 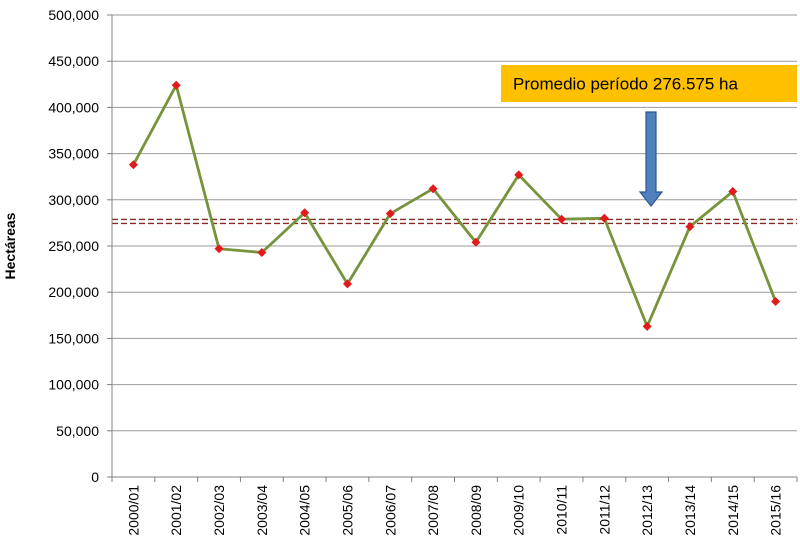 I want to click on y-tick-label: 400,000, so click(x=73, y=107).